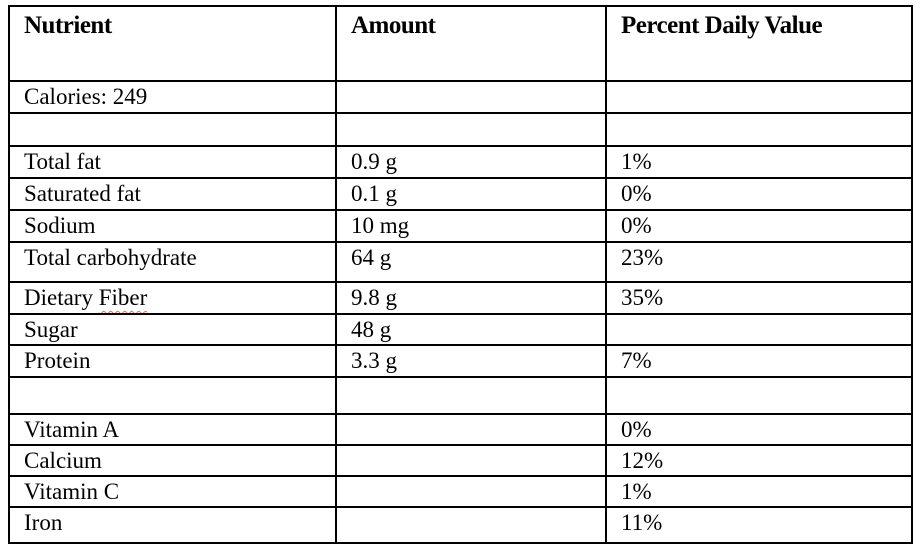 The width and height of the screenshot is (924, 557). I want to click on cell-nutrient: Total fat, so click(172, 162).